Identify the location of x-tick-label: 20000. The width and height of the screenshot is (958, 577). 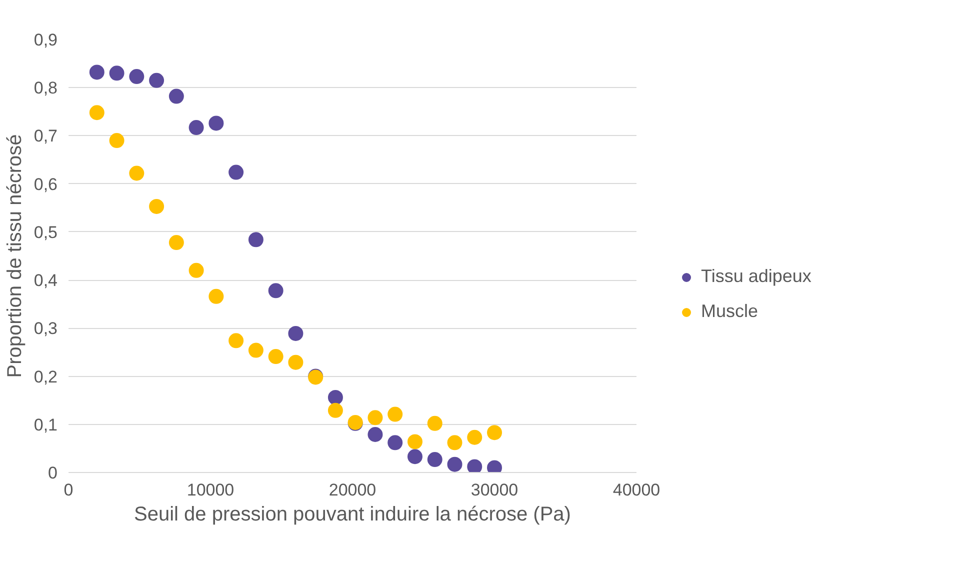
(352, 490).